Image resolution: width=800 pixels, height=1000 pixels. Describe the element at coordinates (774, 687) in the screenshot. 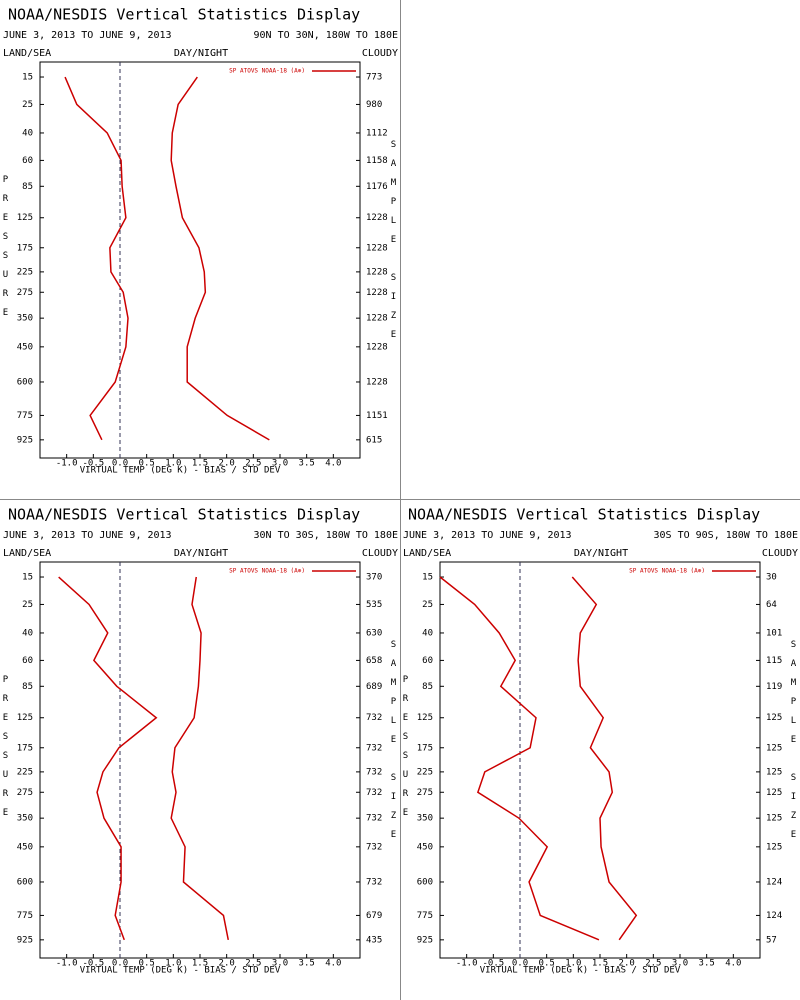

I see `sample-size: 119` at that location.